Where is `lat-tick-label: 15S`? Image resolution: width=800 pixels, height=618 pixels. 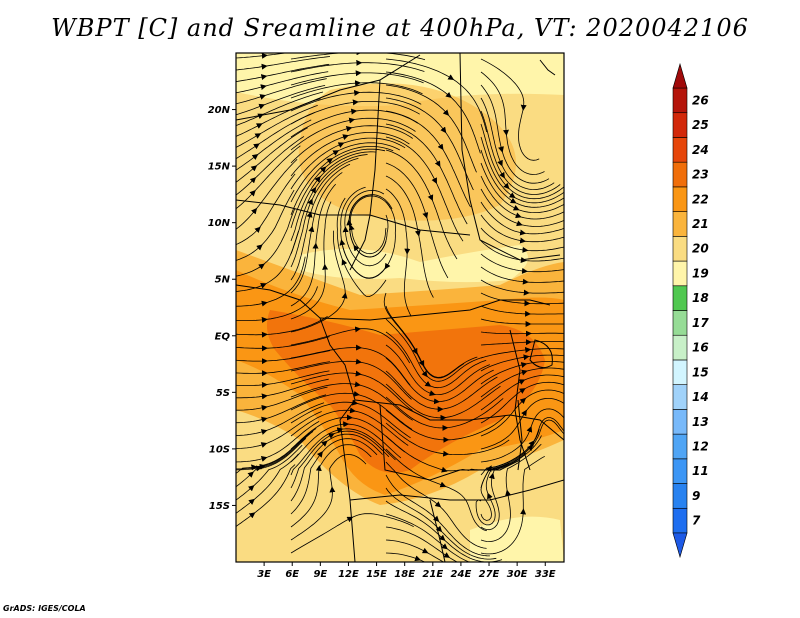
lat-tick-label: 15S is located at coordinates (219, 506).